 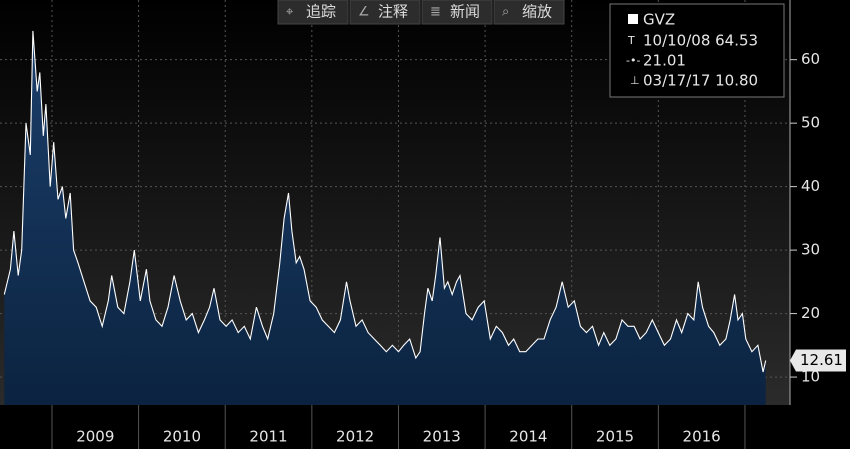 What do you see at coordinates (633, 60) in the screenshot?
I see `legend-icon: -•-` at bounding box center [633, 60].